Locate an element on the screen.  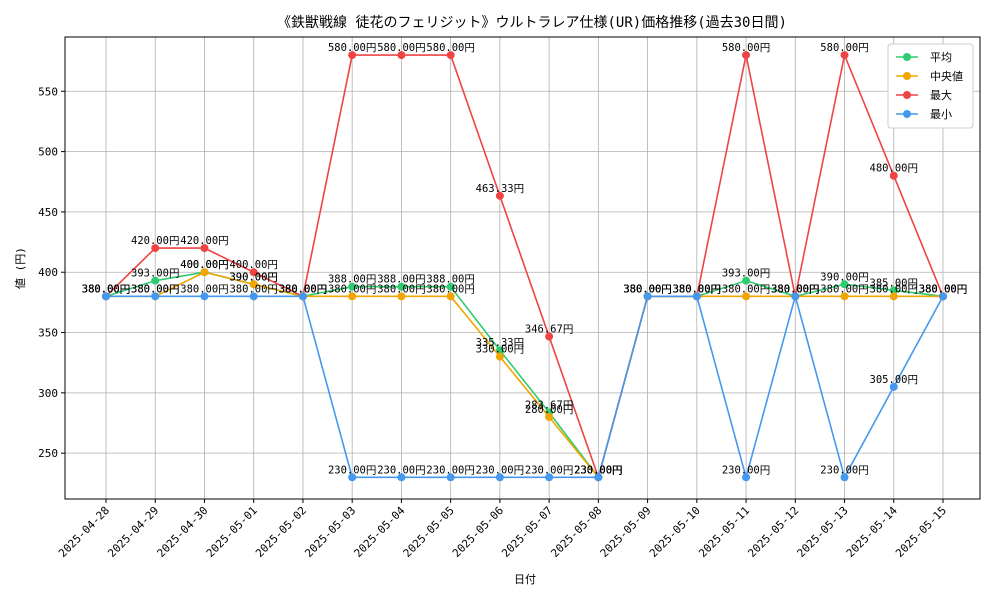
data-label: 388.00円 is located at coordinates (352, 280).